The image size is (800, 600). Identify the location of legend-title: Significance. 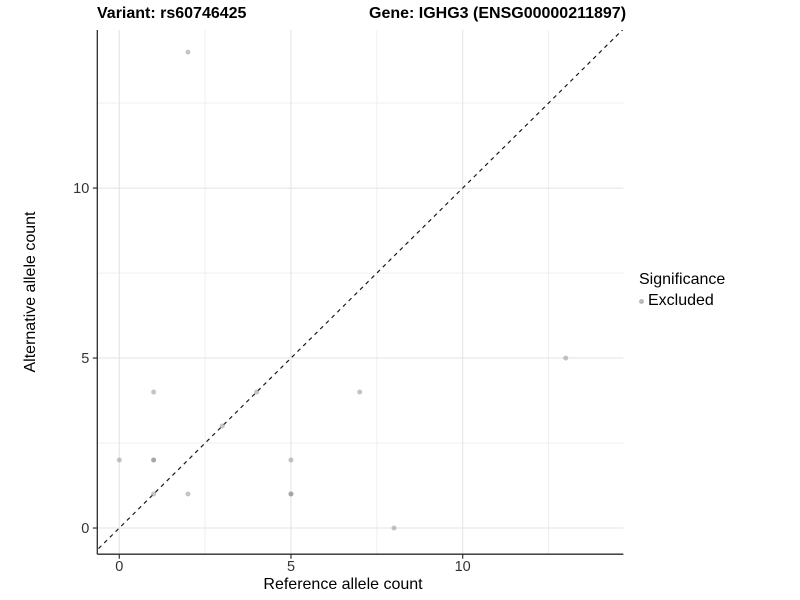
(682, 279).